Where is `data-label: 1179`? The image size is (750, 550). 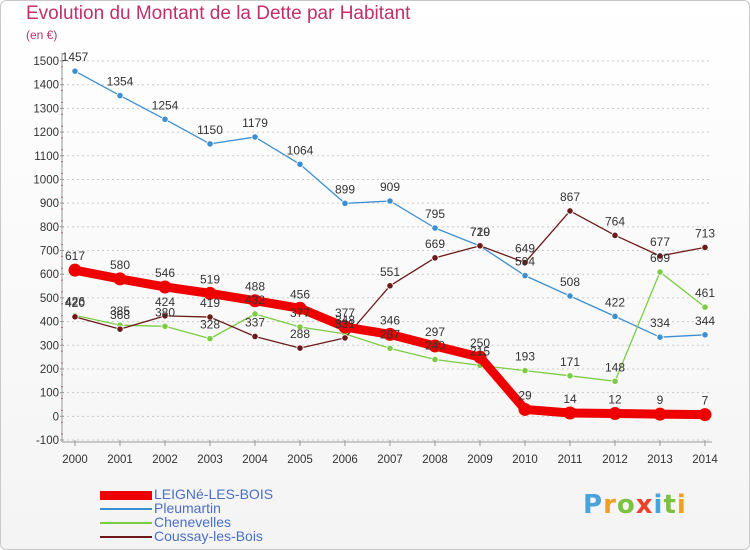
data-label: 1179 is located at coordinates (255, 123).